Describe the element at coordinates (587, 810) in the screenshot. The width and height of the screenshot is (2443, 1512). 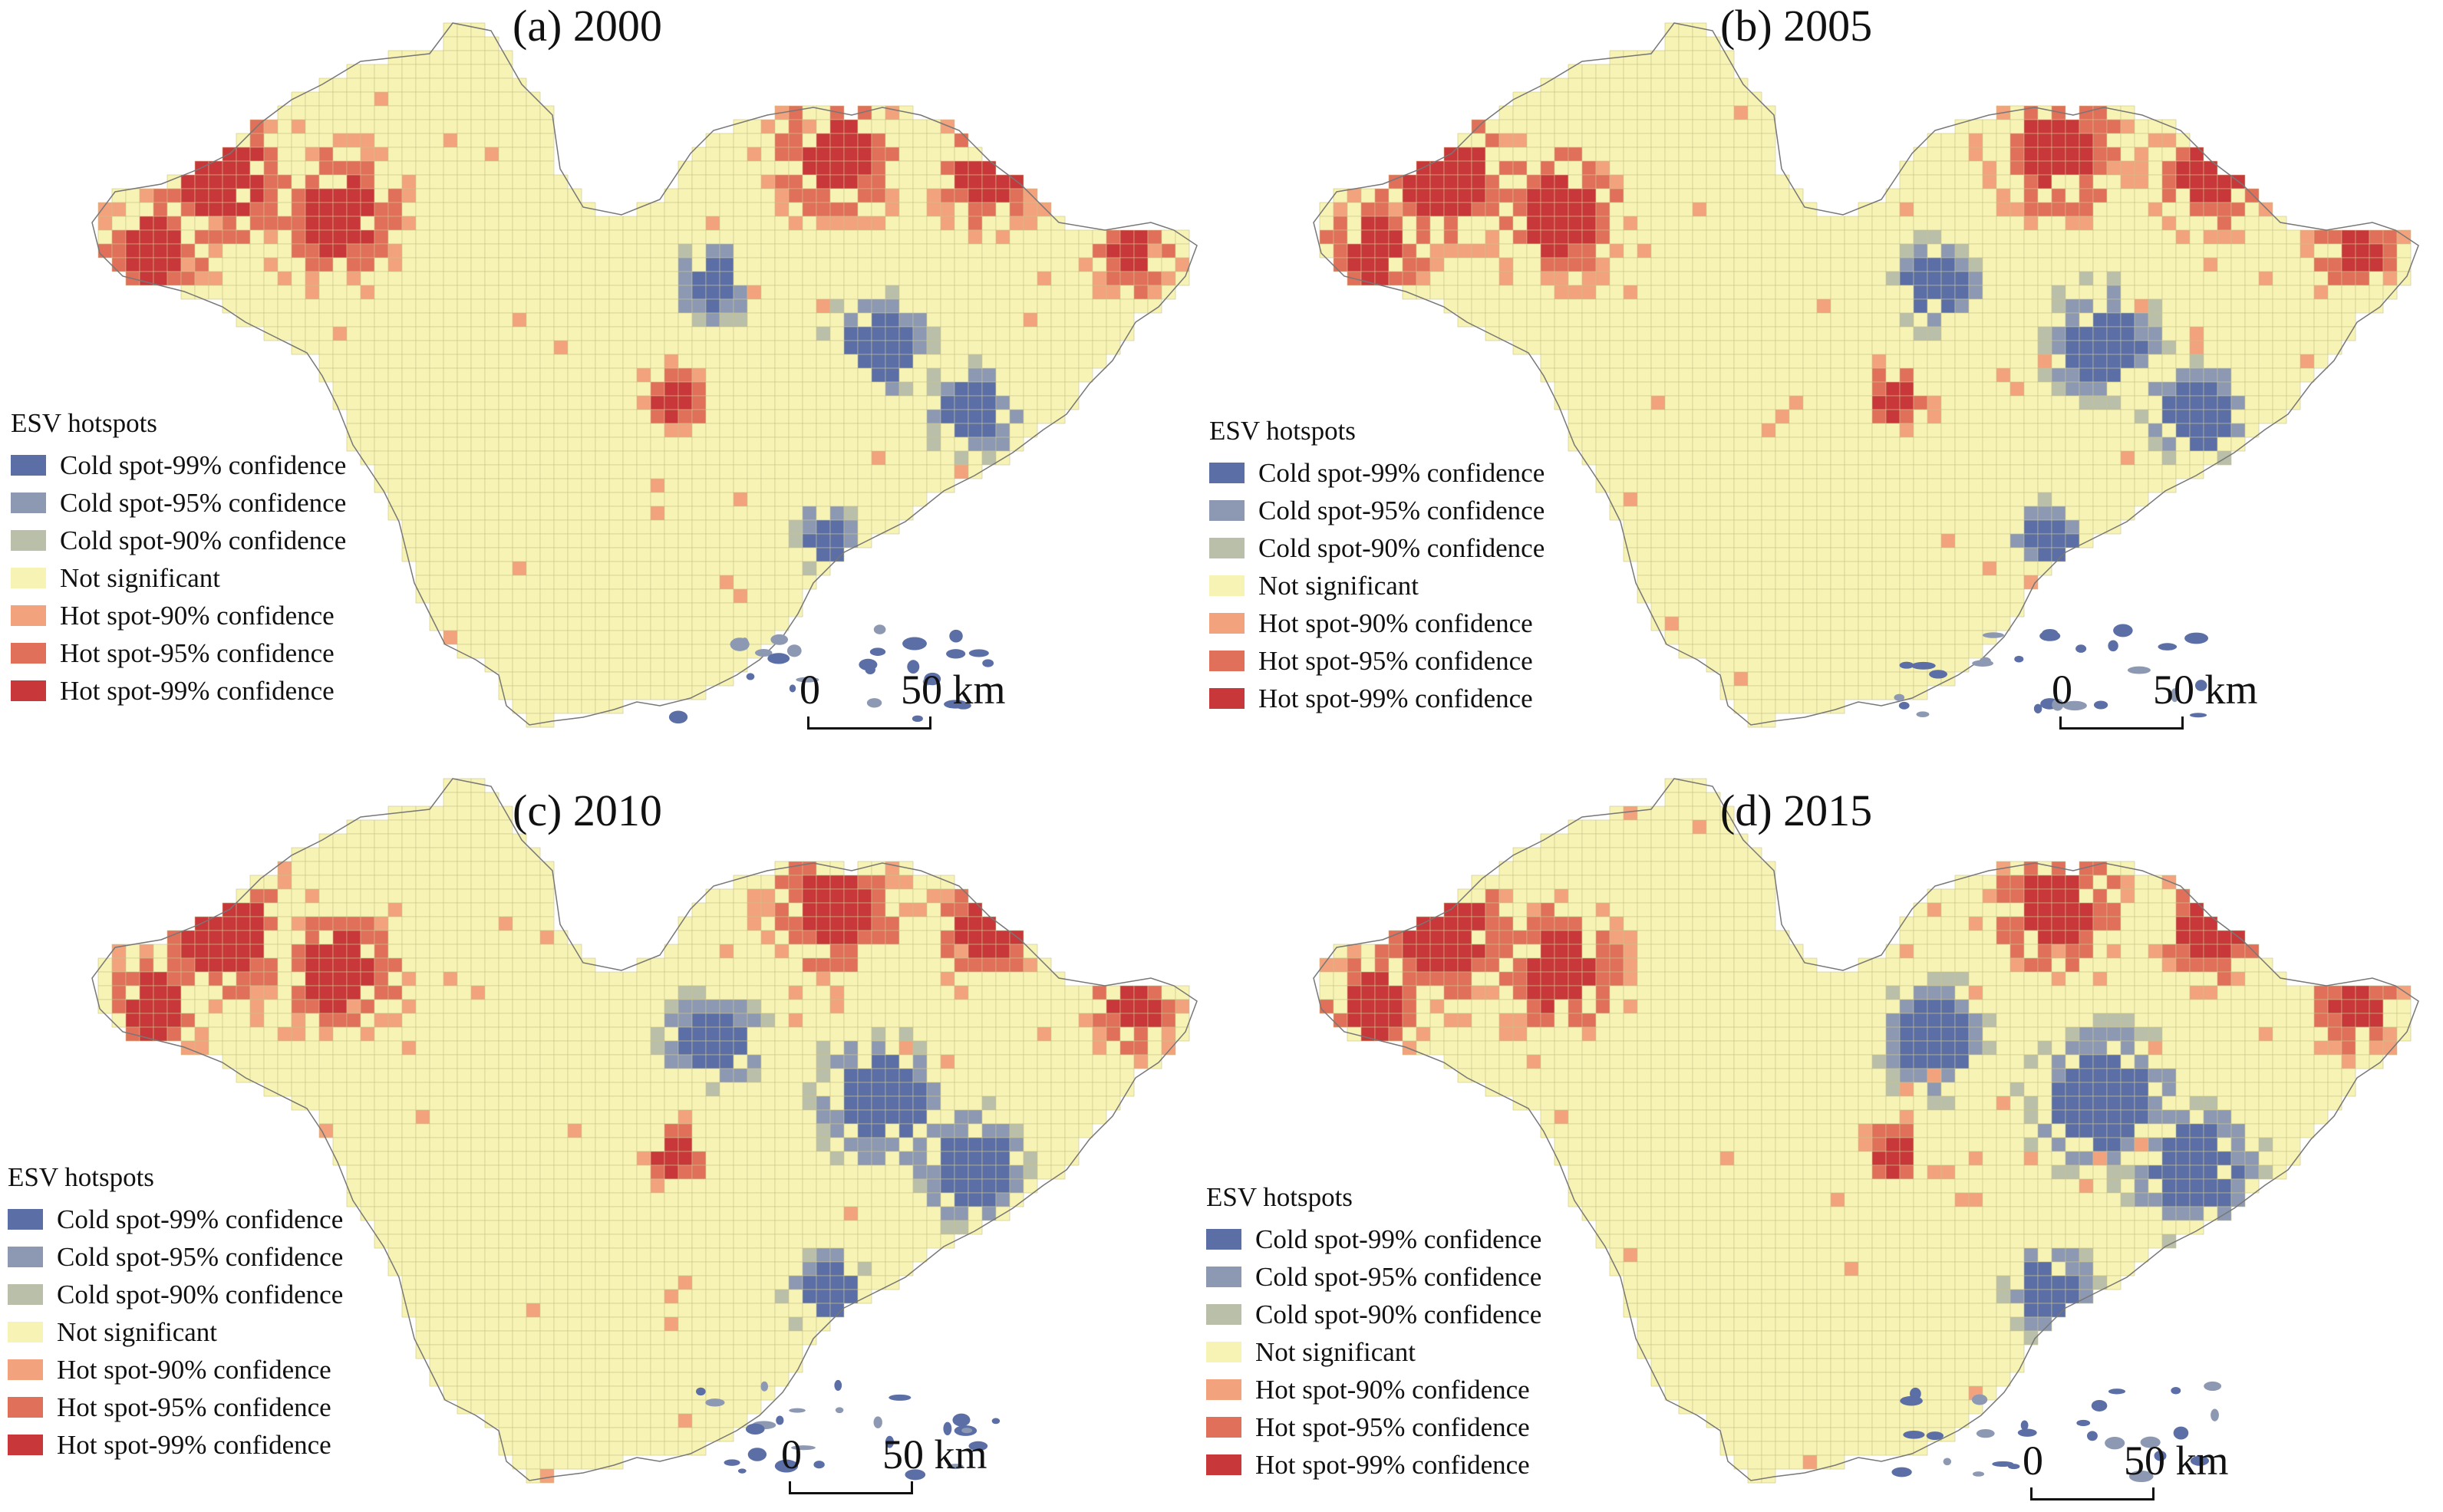
I see `panel-title: (c) 2010` at that location.